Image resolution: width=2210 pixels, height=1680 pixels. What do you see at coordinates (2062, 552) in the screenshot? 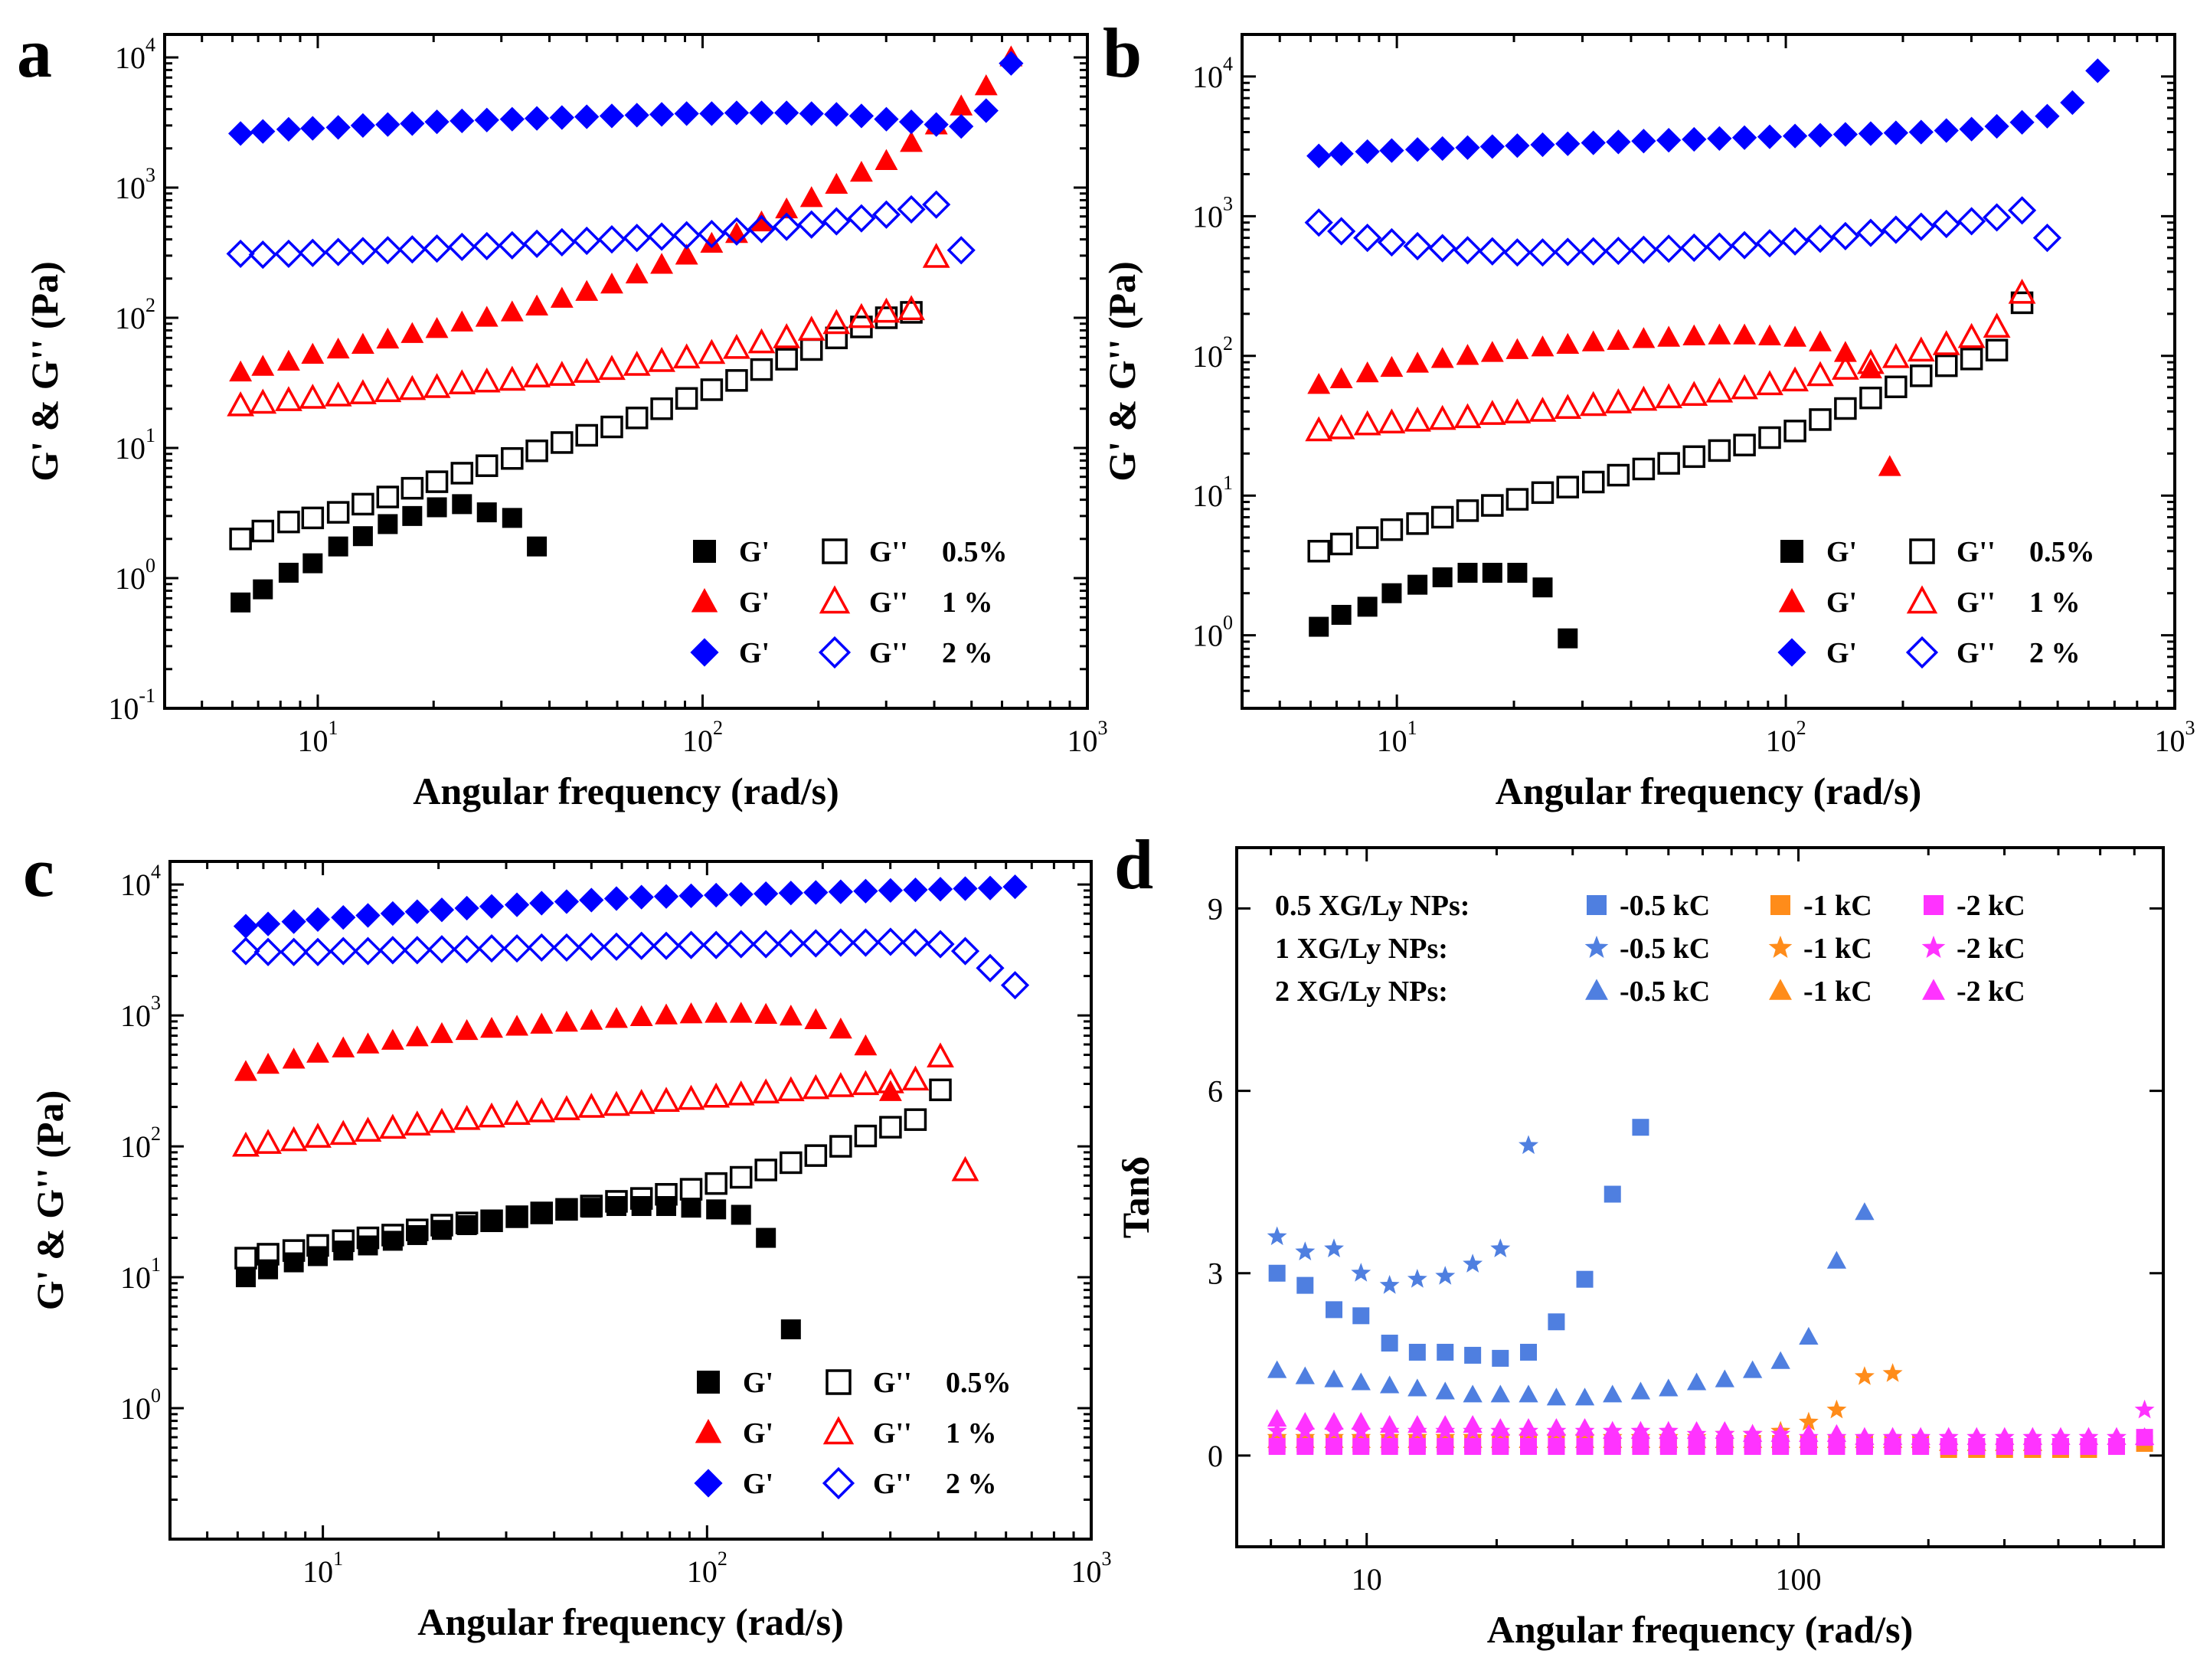
I see `legend-label-concentration: 0.5%` at bounding box center [2062, 552].